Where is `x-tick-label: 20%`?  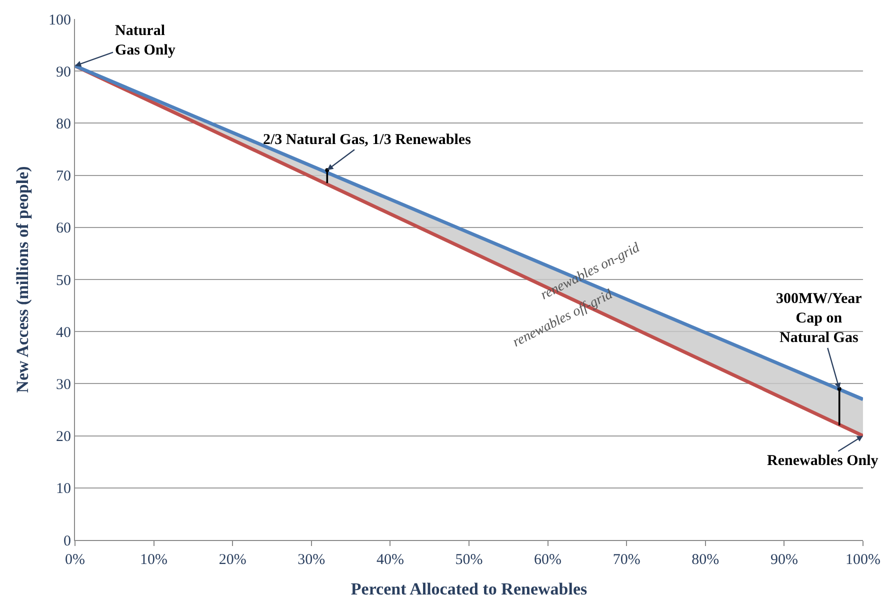 x-tick-label: 20% is located at coordinates (232, 560).